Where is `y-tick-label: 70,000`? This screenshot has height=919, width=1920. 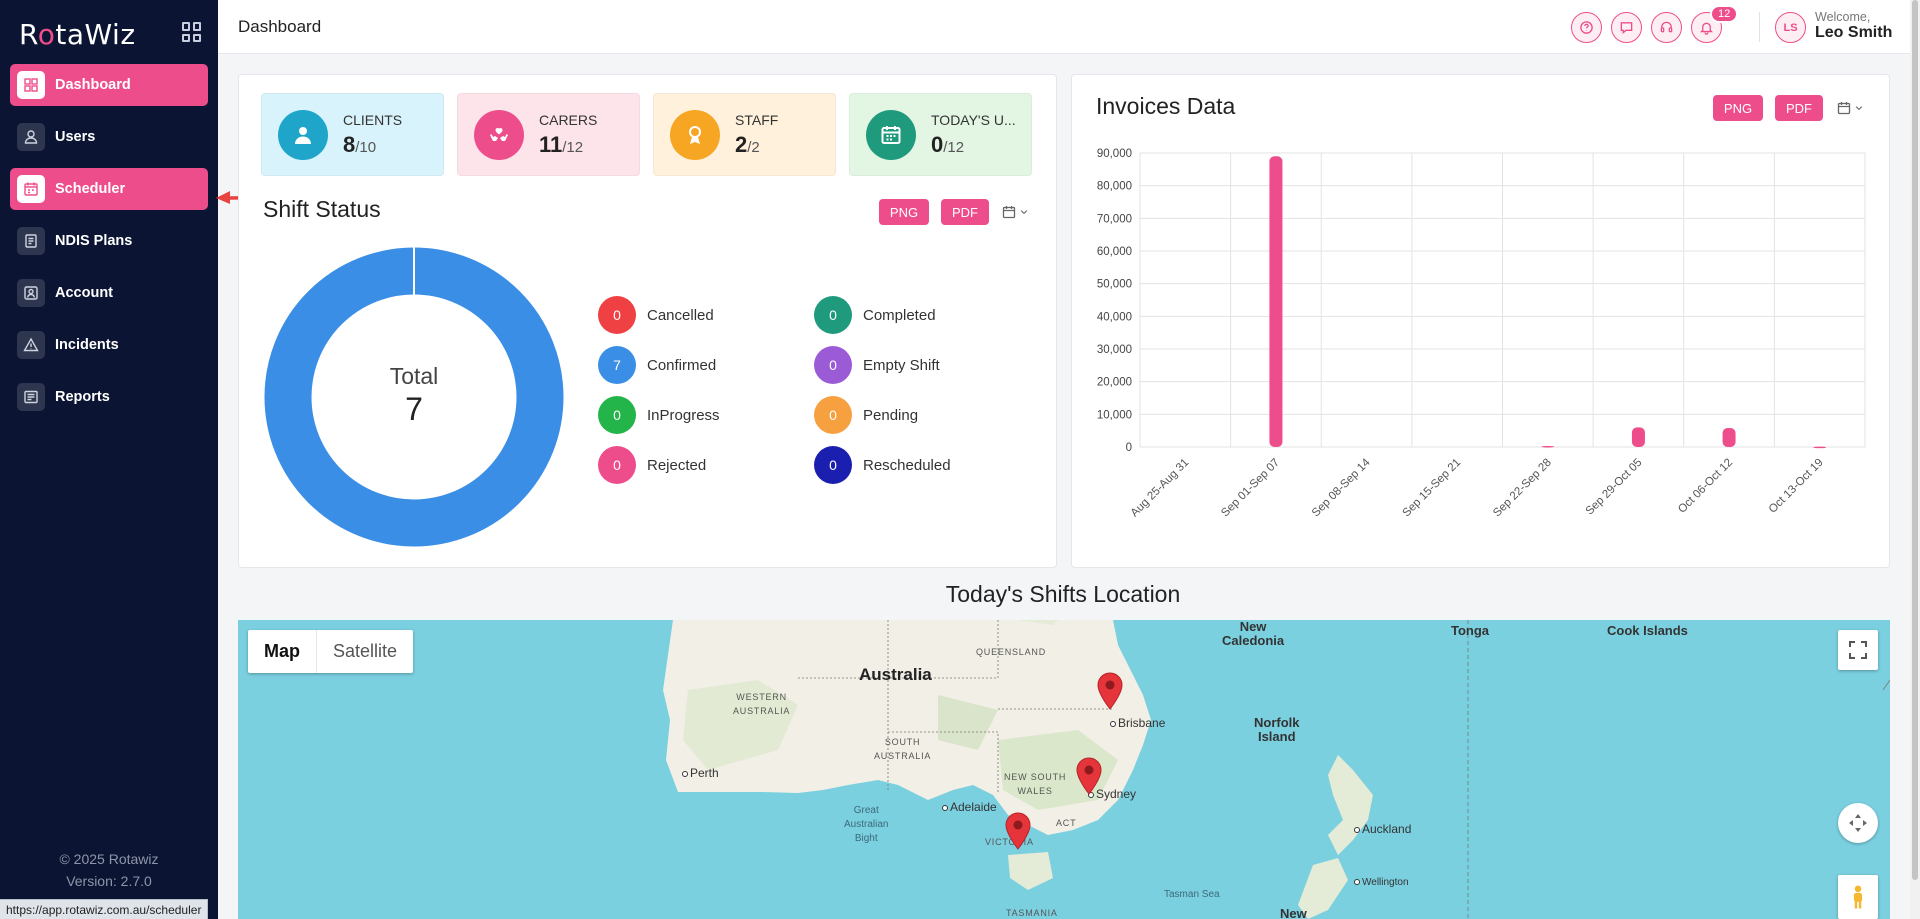 y-tick-label: 70,000 is located at coordinates (1114, 219).